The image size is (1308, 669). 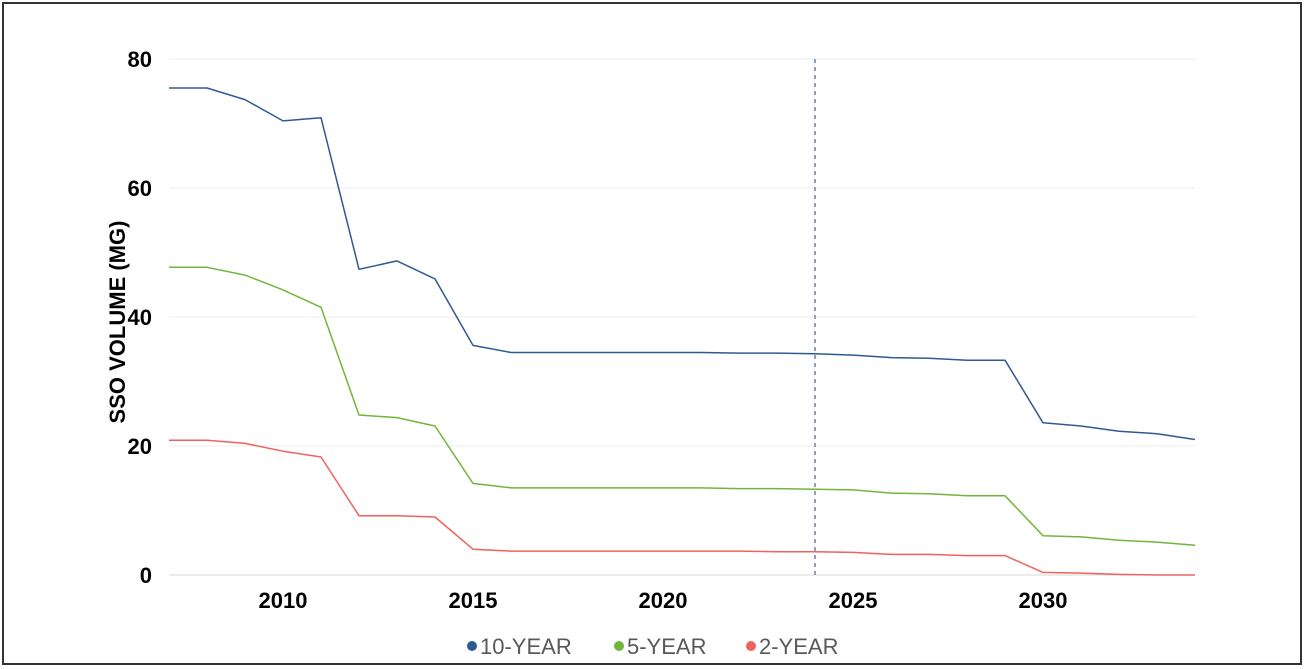 I want to click on x-tick-label: 2020, so click(x=663, y=600).